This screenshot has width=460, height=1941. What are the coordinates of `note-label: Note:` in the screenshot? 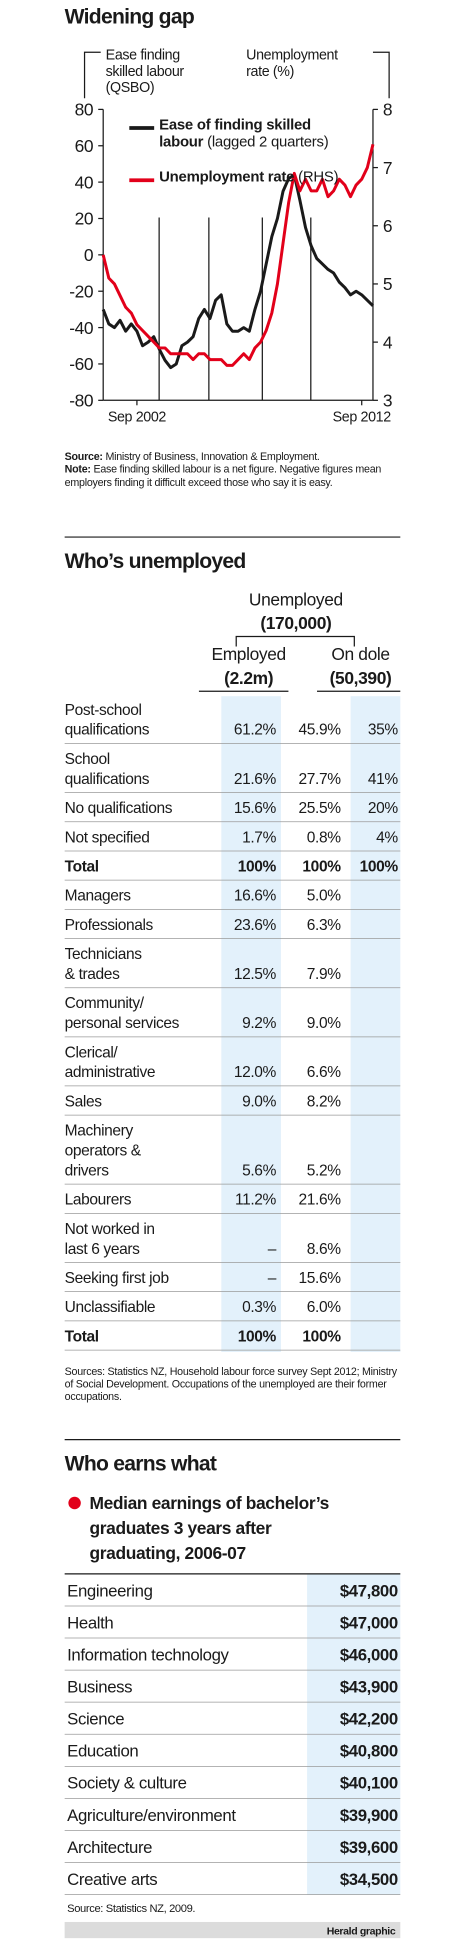 It's located at (77, 469).